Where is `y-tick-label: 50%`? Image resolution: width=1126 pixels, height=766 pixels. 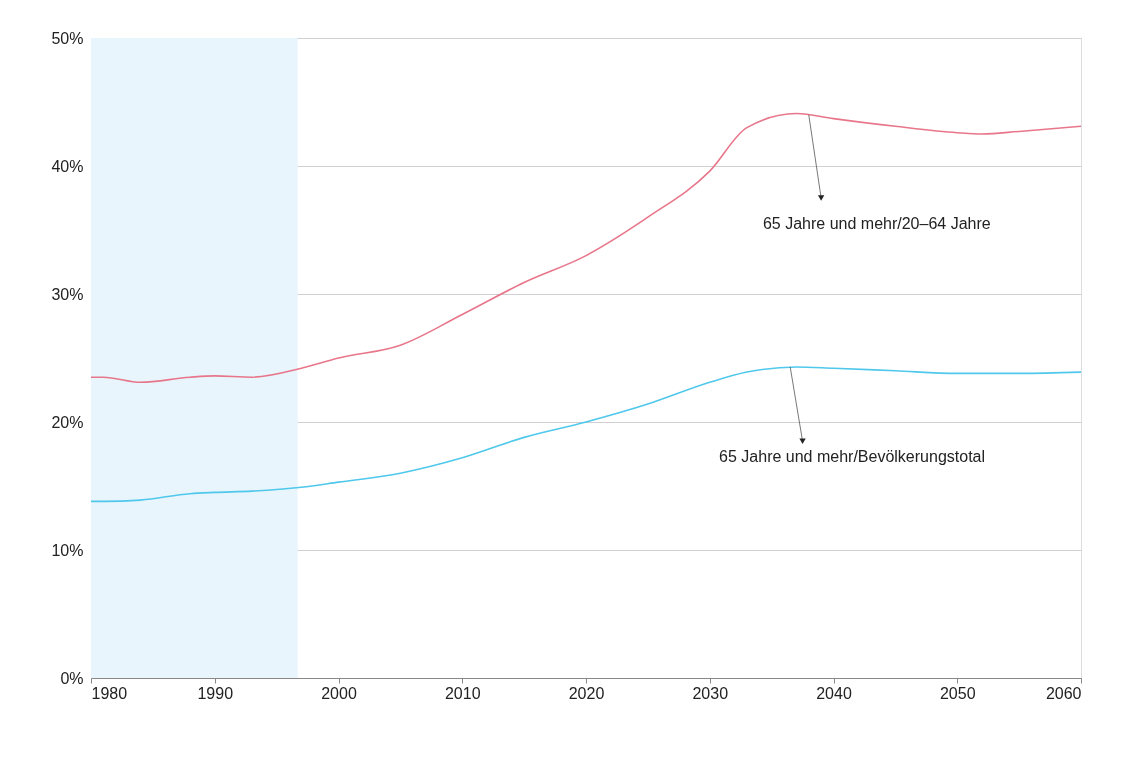
y-tick-label: 50% is located at coordinates (67, 38).